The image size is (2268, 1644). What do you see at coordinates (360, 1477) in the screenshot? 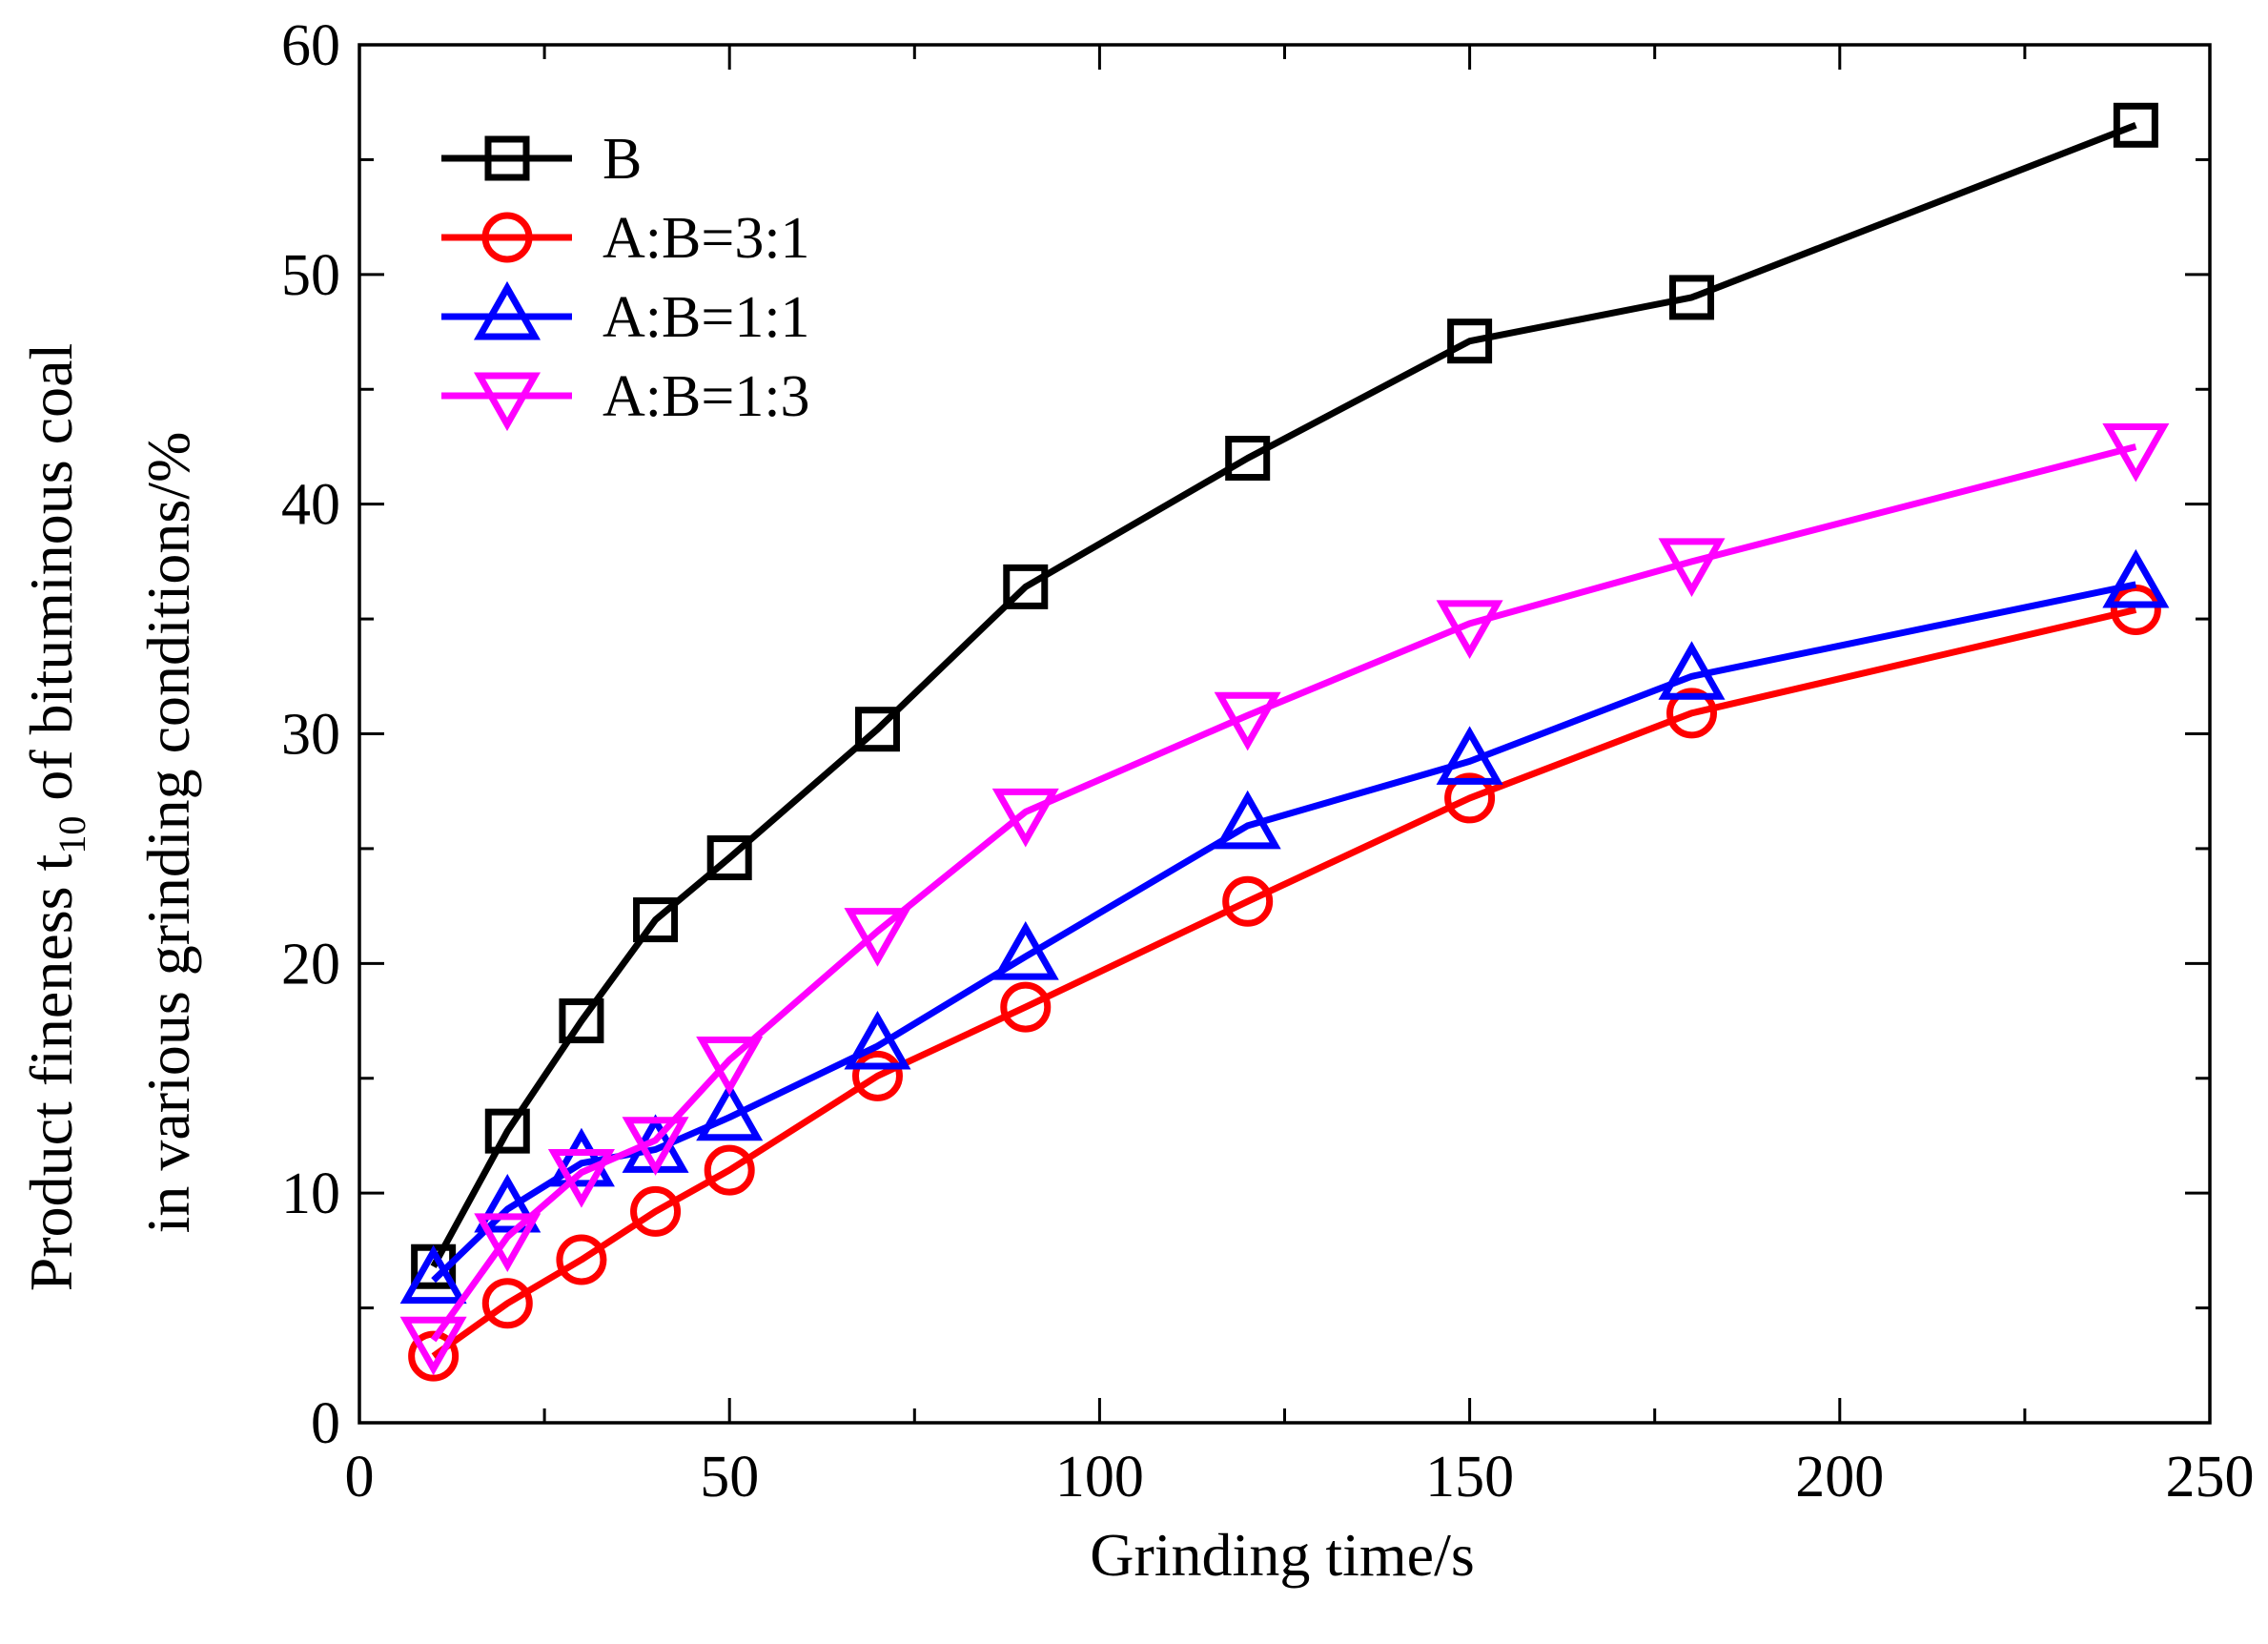
I see `x-tick-label: 0` at bounding box center [360, 1477].